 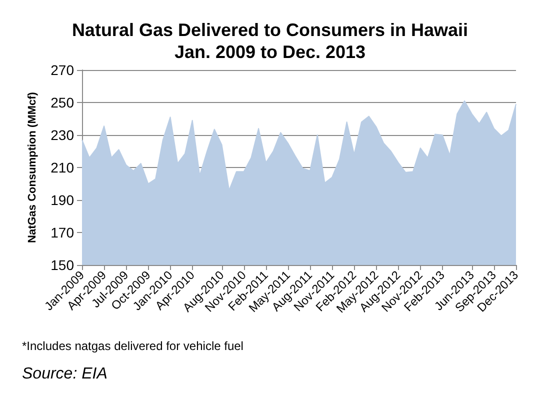 I want to click on y-tick-label: 170, so click(x=62, y=232).